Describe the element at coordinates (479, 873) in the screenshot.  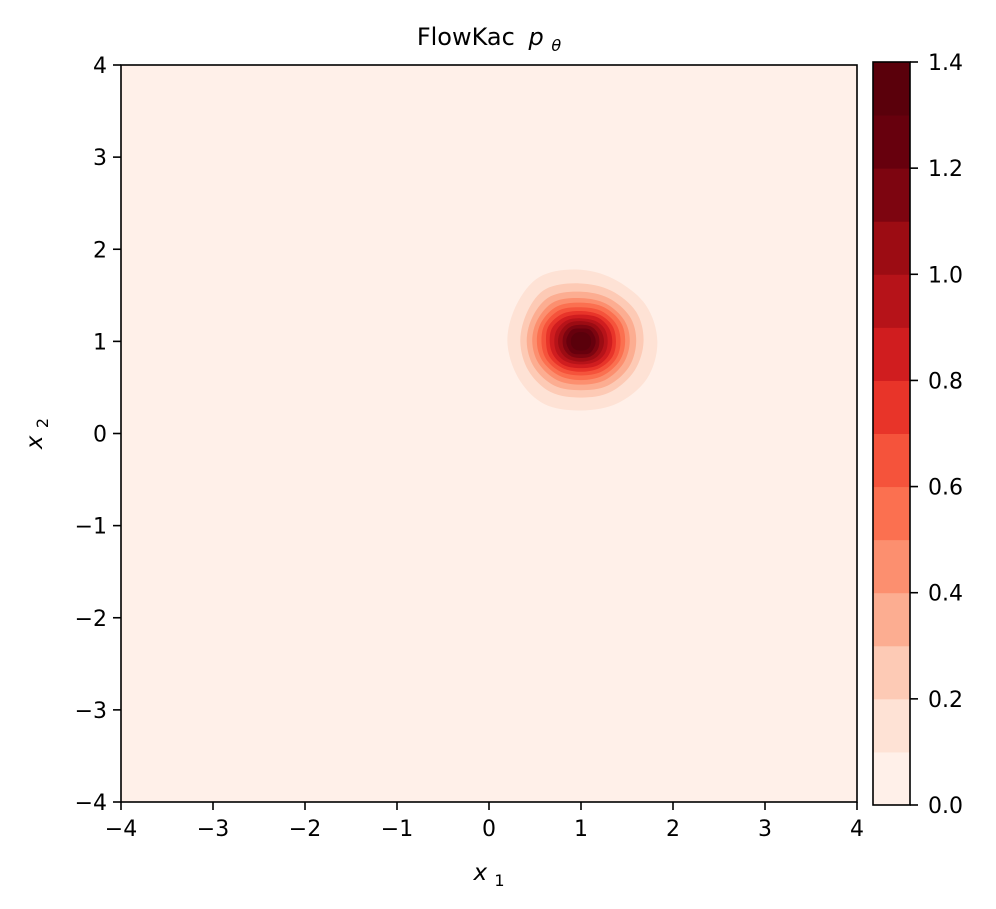
I see `x-axis-label-main: x` at that location.